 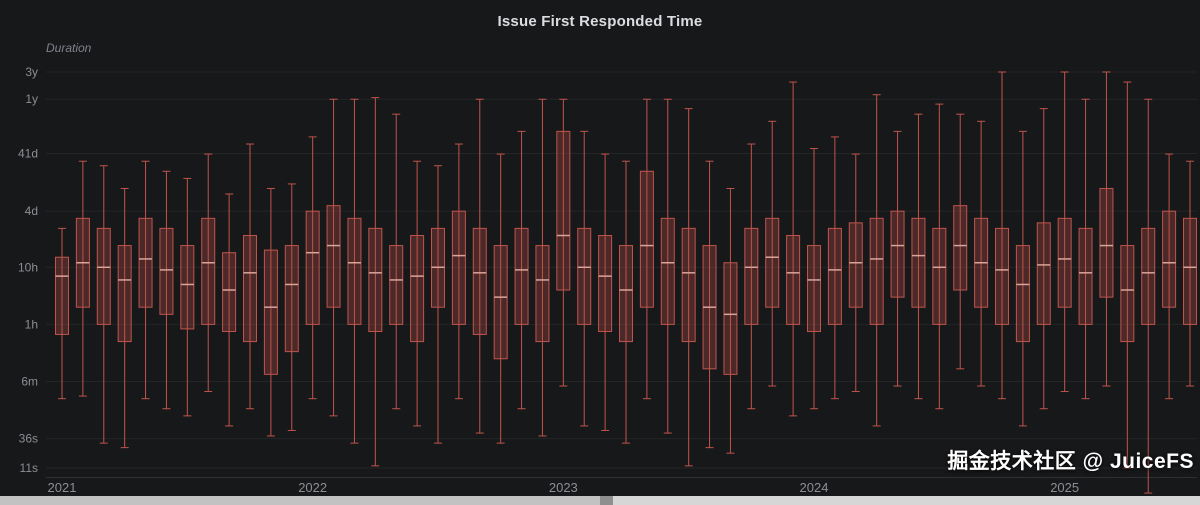 What do you see at coordinates (563, 487) in the screenshot?
I see `x-tick-2023: 2023` at bounding box center [563, 487].